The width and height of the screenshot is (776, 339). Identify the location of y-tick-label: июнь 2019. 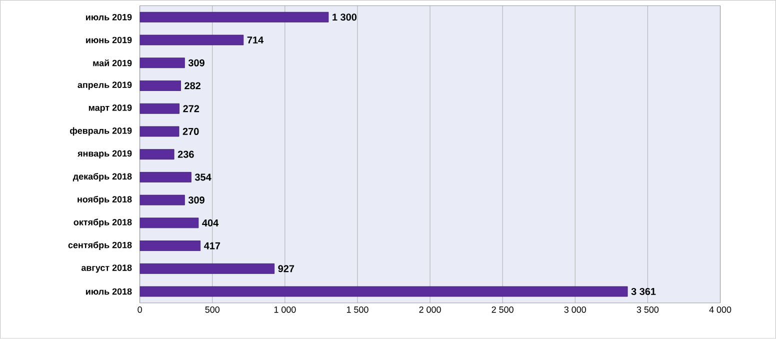
(109, 40).